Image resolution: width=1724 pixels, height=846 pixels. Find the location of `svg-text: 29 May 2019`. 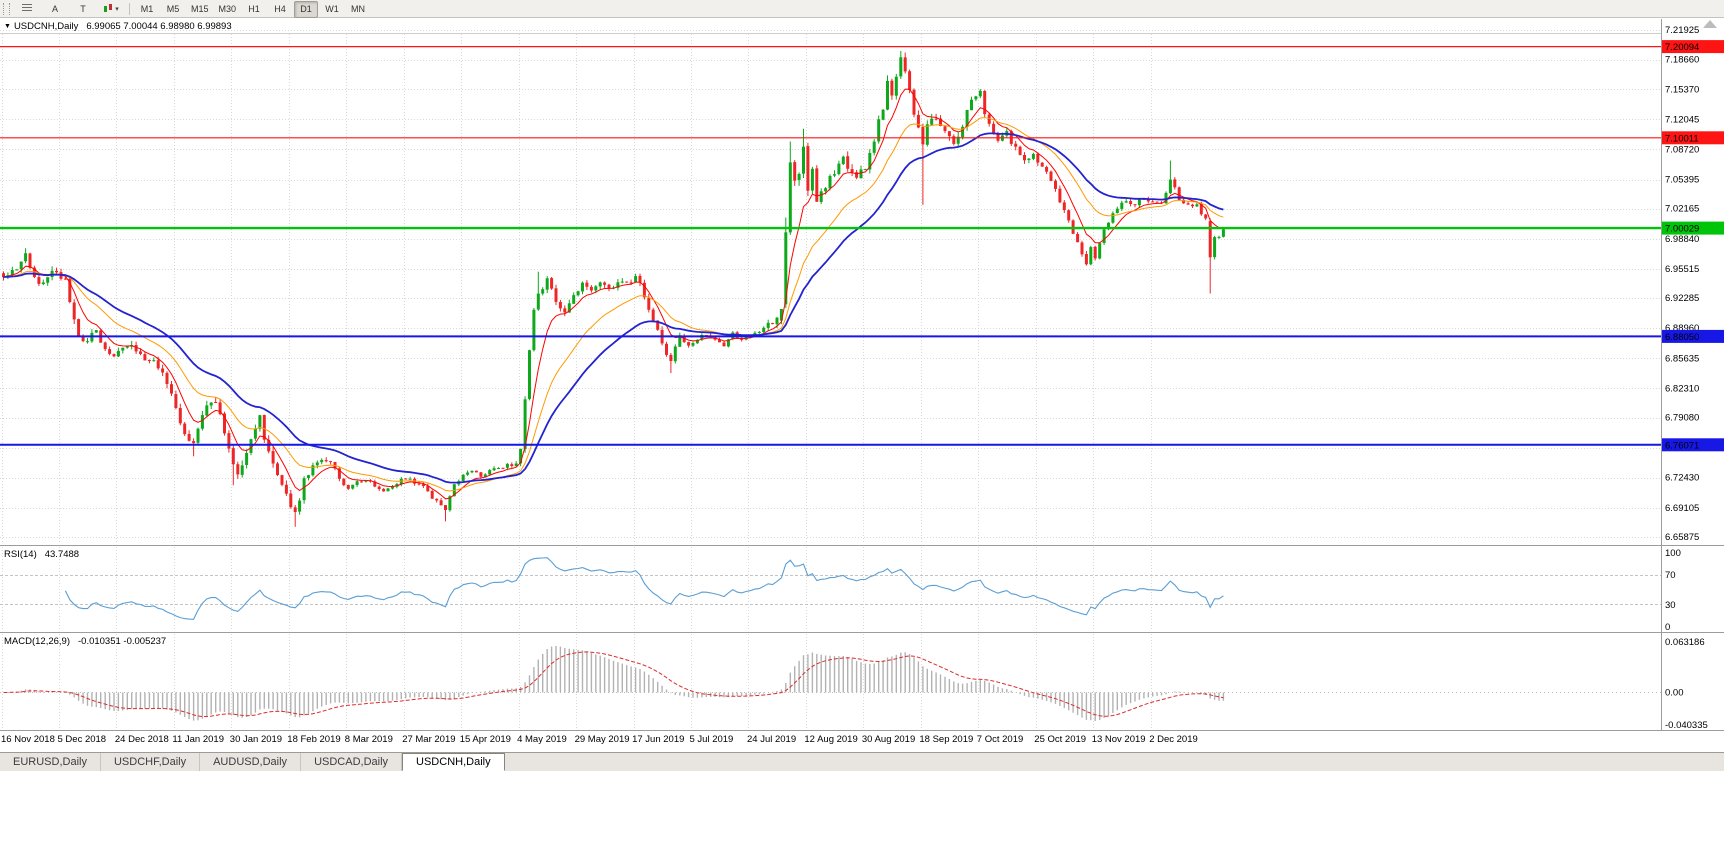

svg-text: 29 May 2019 is located at coordinates (602, 739).